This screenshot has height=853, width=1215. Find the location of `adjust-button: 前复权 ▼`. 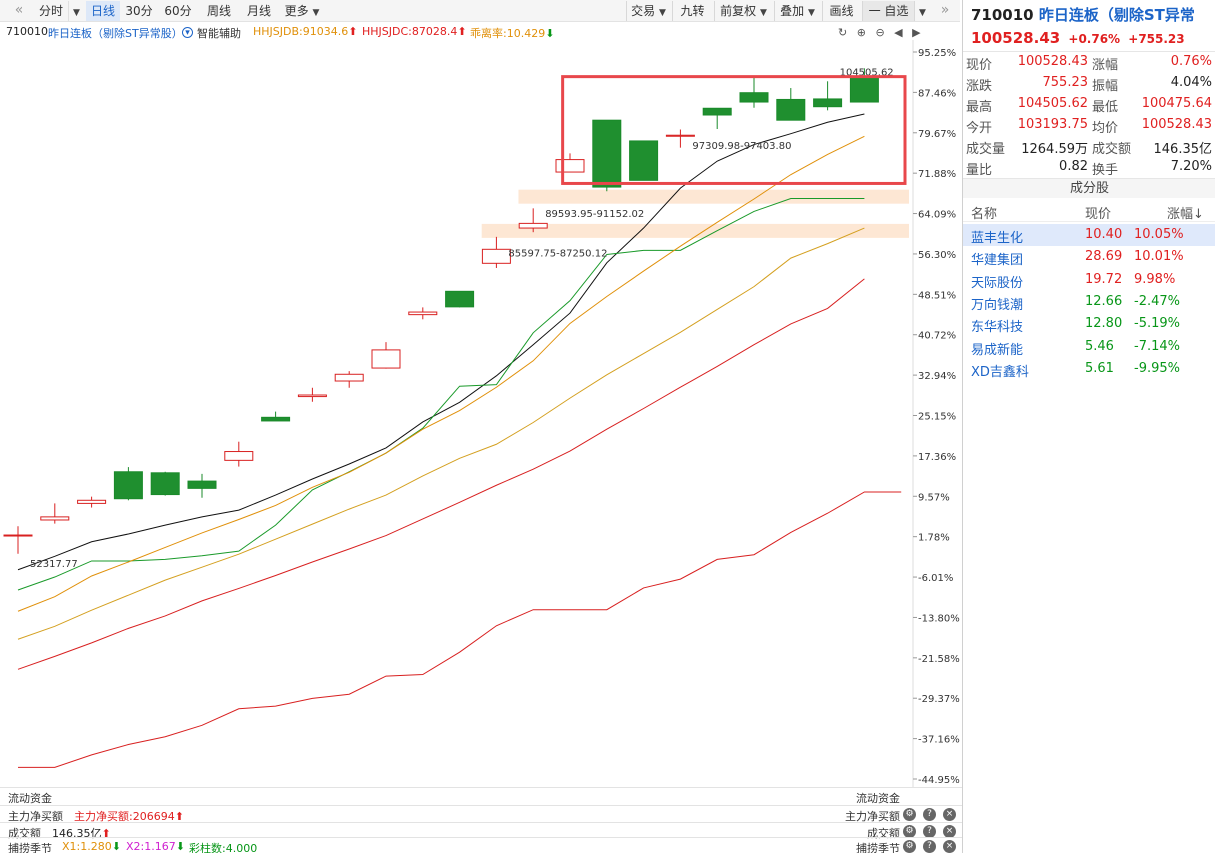

adjust-button: 前复权 ▼ is located at coordinates (743, 11).